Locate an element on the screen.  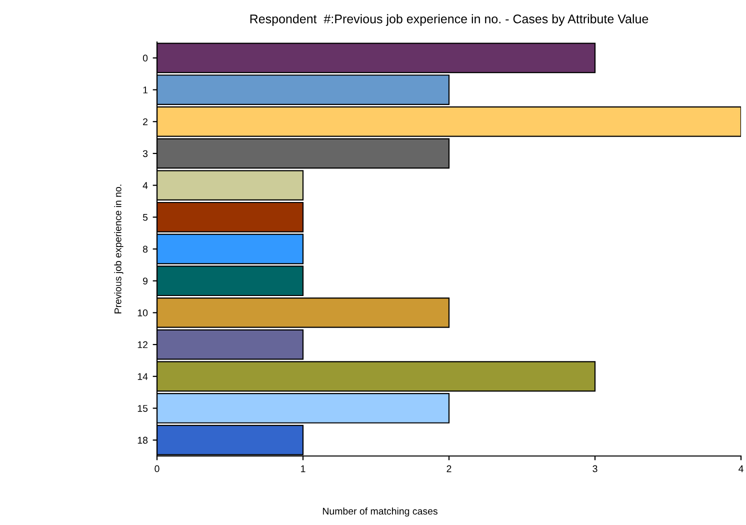
y-tick-label: 9 is located at coordinates (145, 281).